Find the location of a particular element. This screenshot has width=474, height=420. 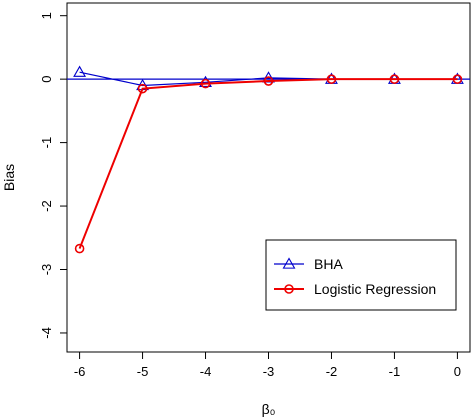

y-tick-label: -2 is located at coordinates (46, 206).